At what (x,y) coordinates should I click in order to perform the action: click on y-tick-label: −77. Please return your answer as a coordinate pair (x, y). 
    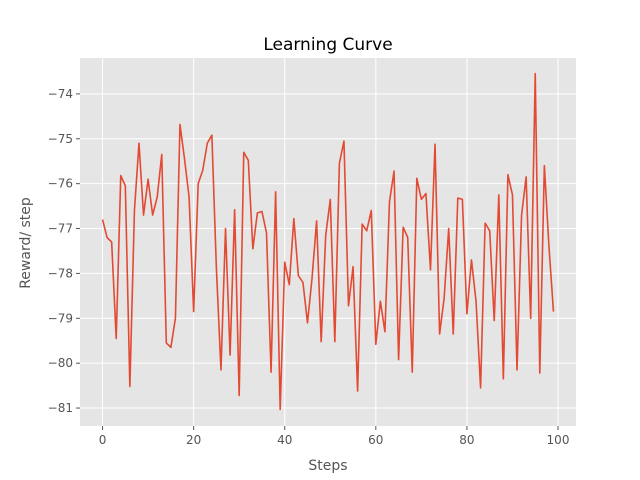
    Looking at the image, I should click on (60, 229).